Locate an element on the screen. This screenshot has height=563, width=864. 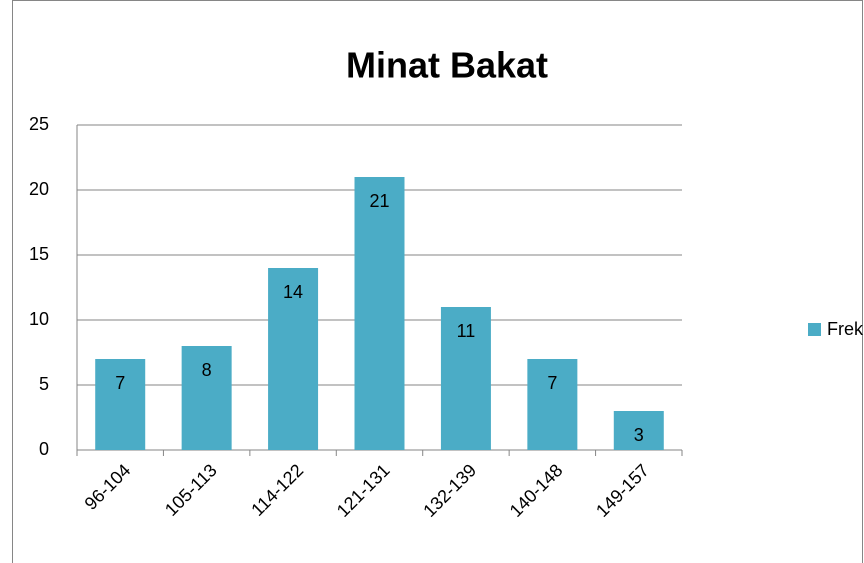
data-label: 14 is located at coordinates (293, 292).